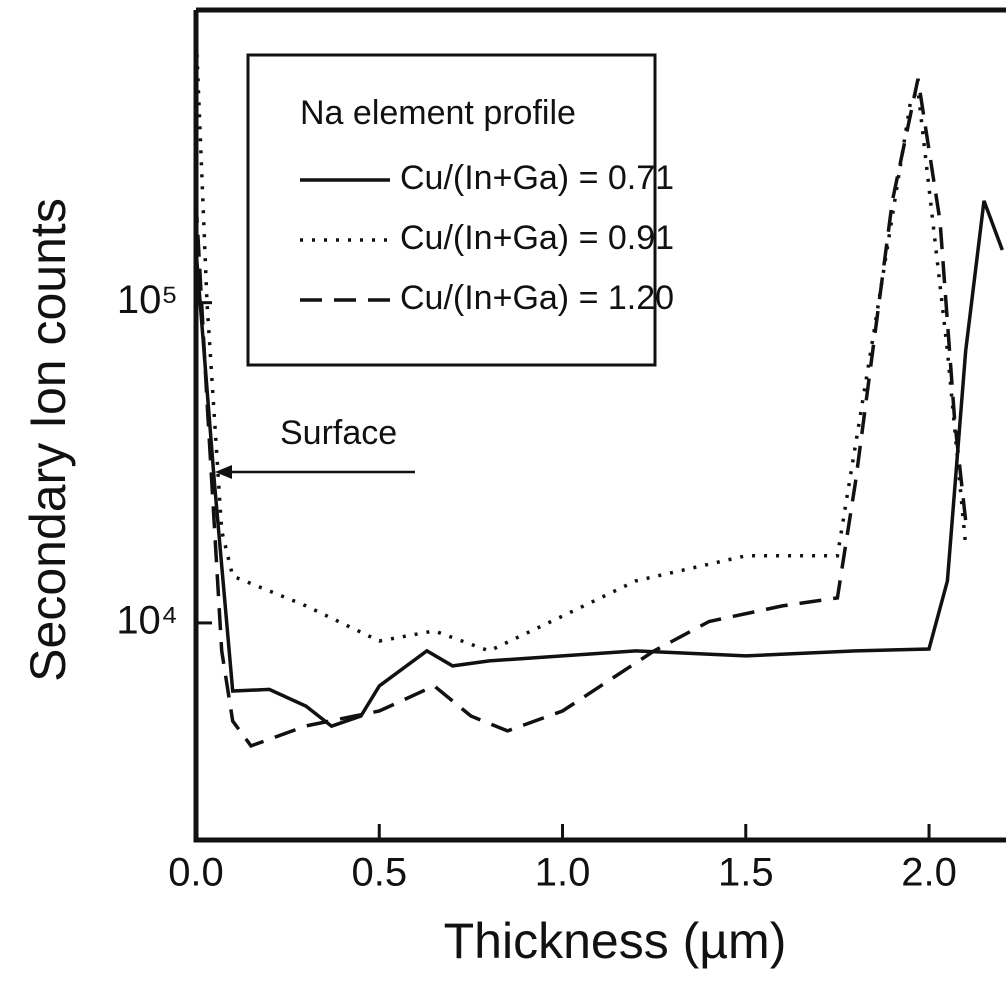 The image size is (1006, 983). What do you see at coordinates (379, 873) in the screenshot?
I see `x-tick-label: 0.5` at bounding box center [379, 873].